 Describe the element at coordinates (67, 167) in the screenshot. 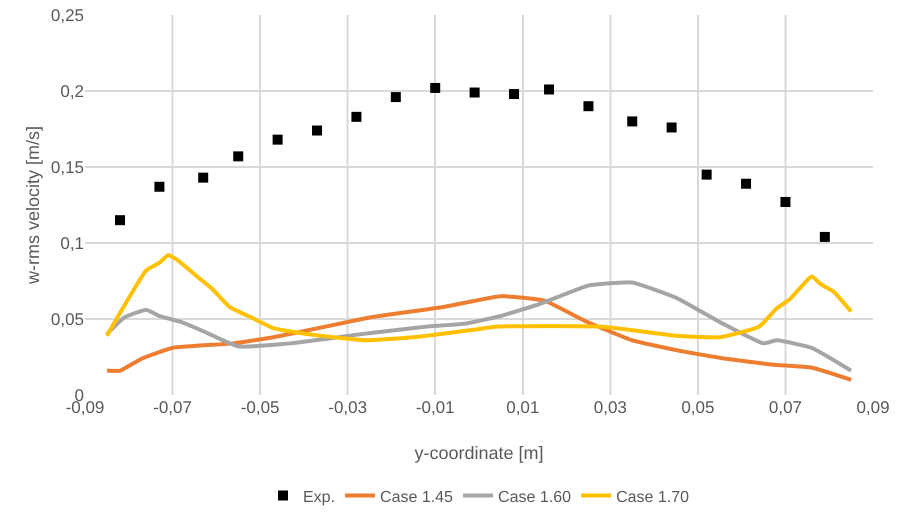

I see `y-tick-label: 0,15` at that location.